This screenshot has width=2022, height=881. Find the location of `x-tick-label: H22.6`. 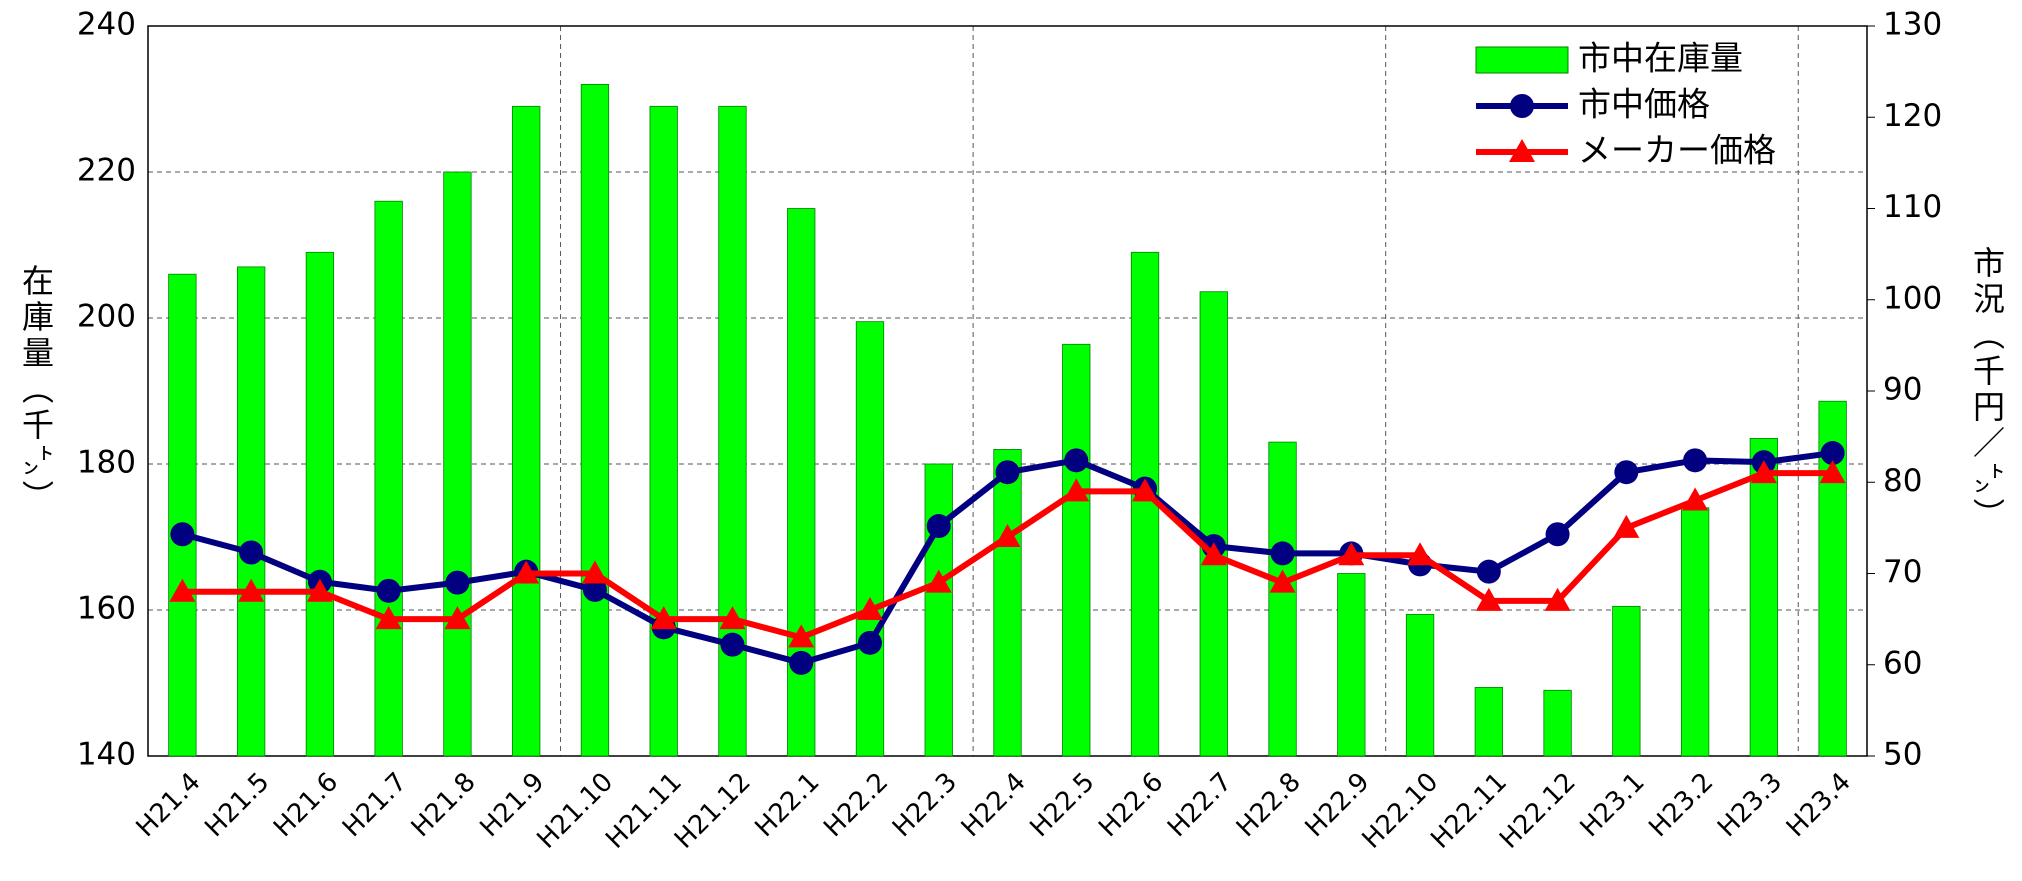

x-tick-label: H22.6 is located at coordinates (1131, 805).